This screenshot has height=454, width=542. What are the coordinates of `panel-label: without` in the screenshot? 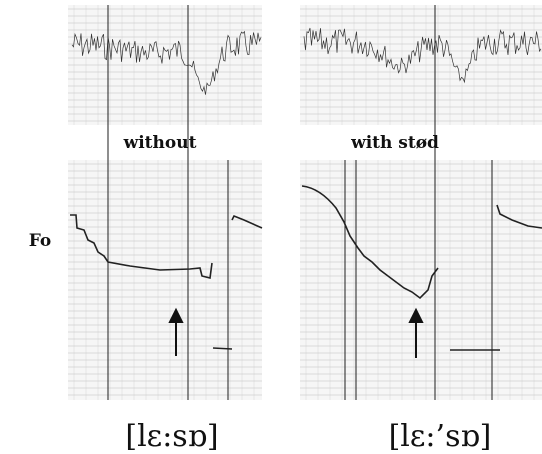 It's located at (160, 143).